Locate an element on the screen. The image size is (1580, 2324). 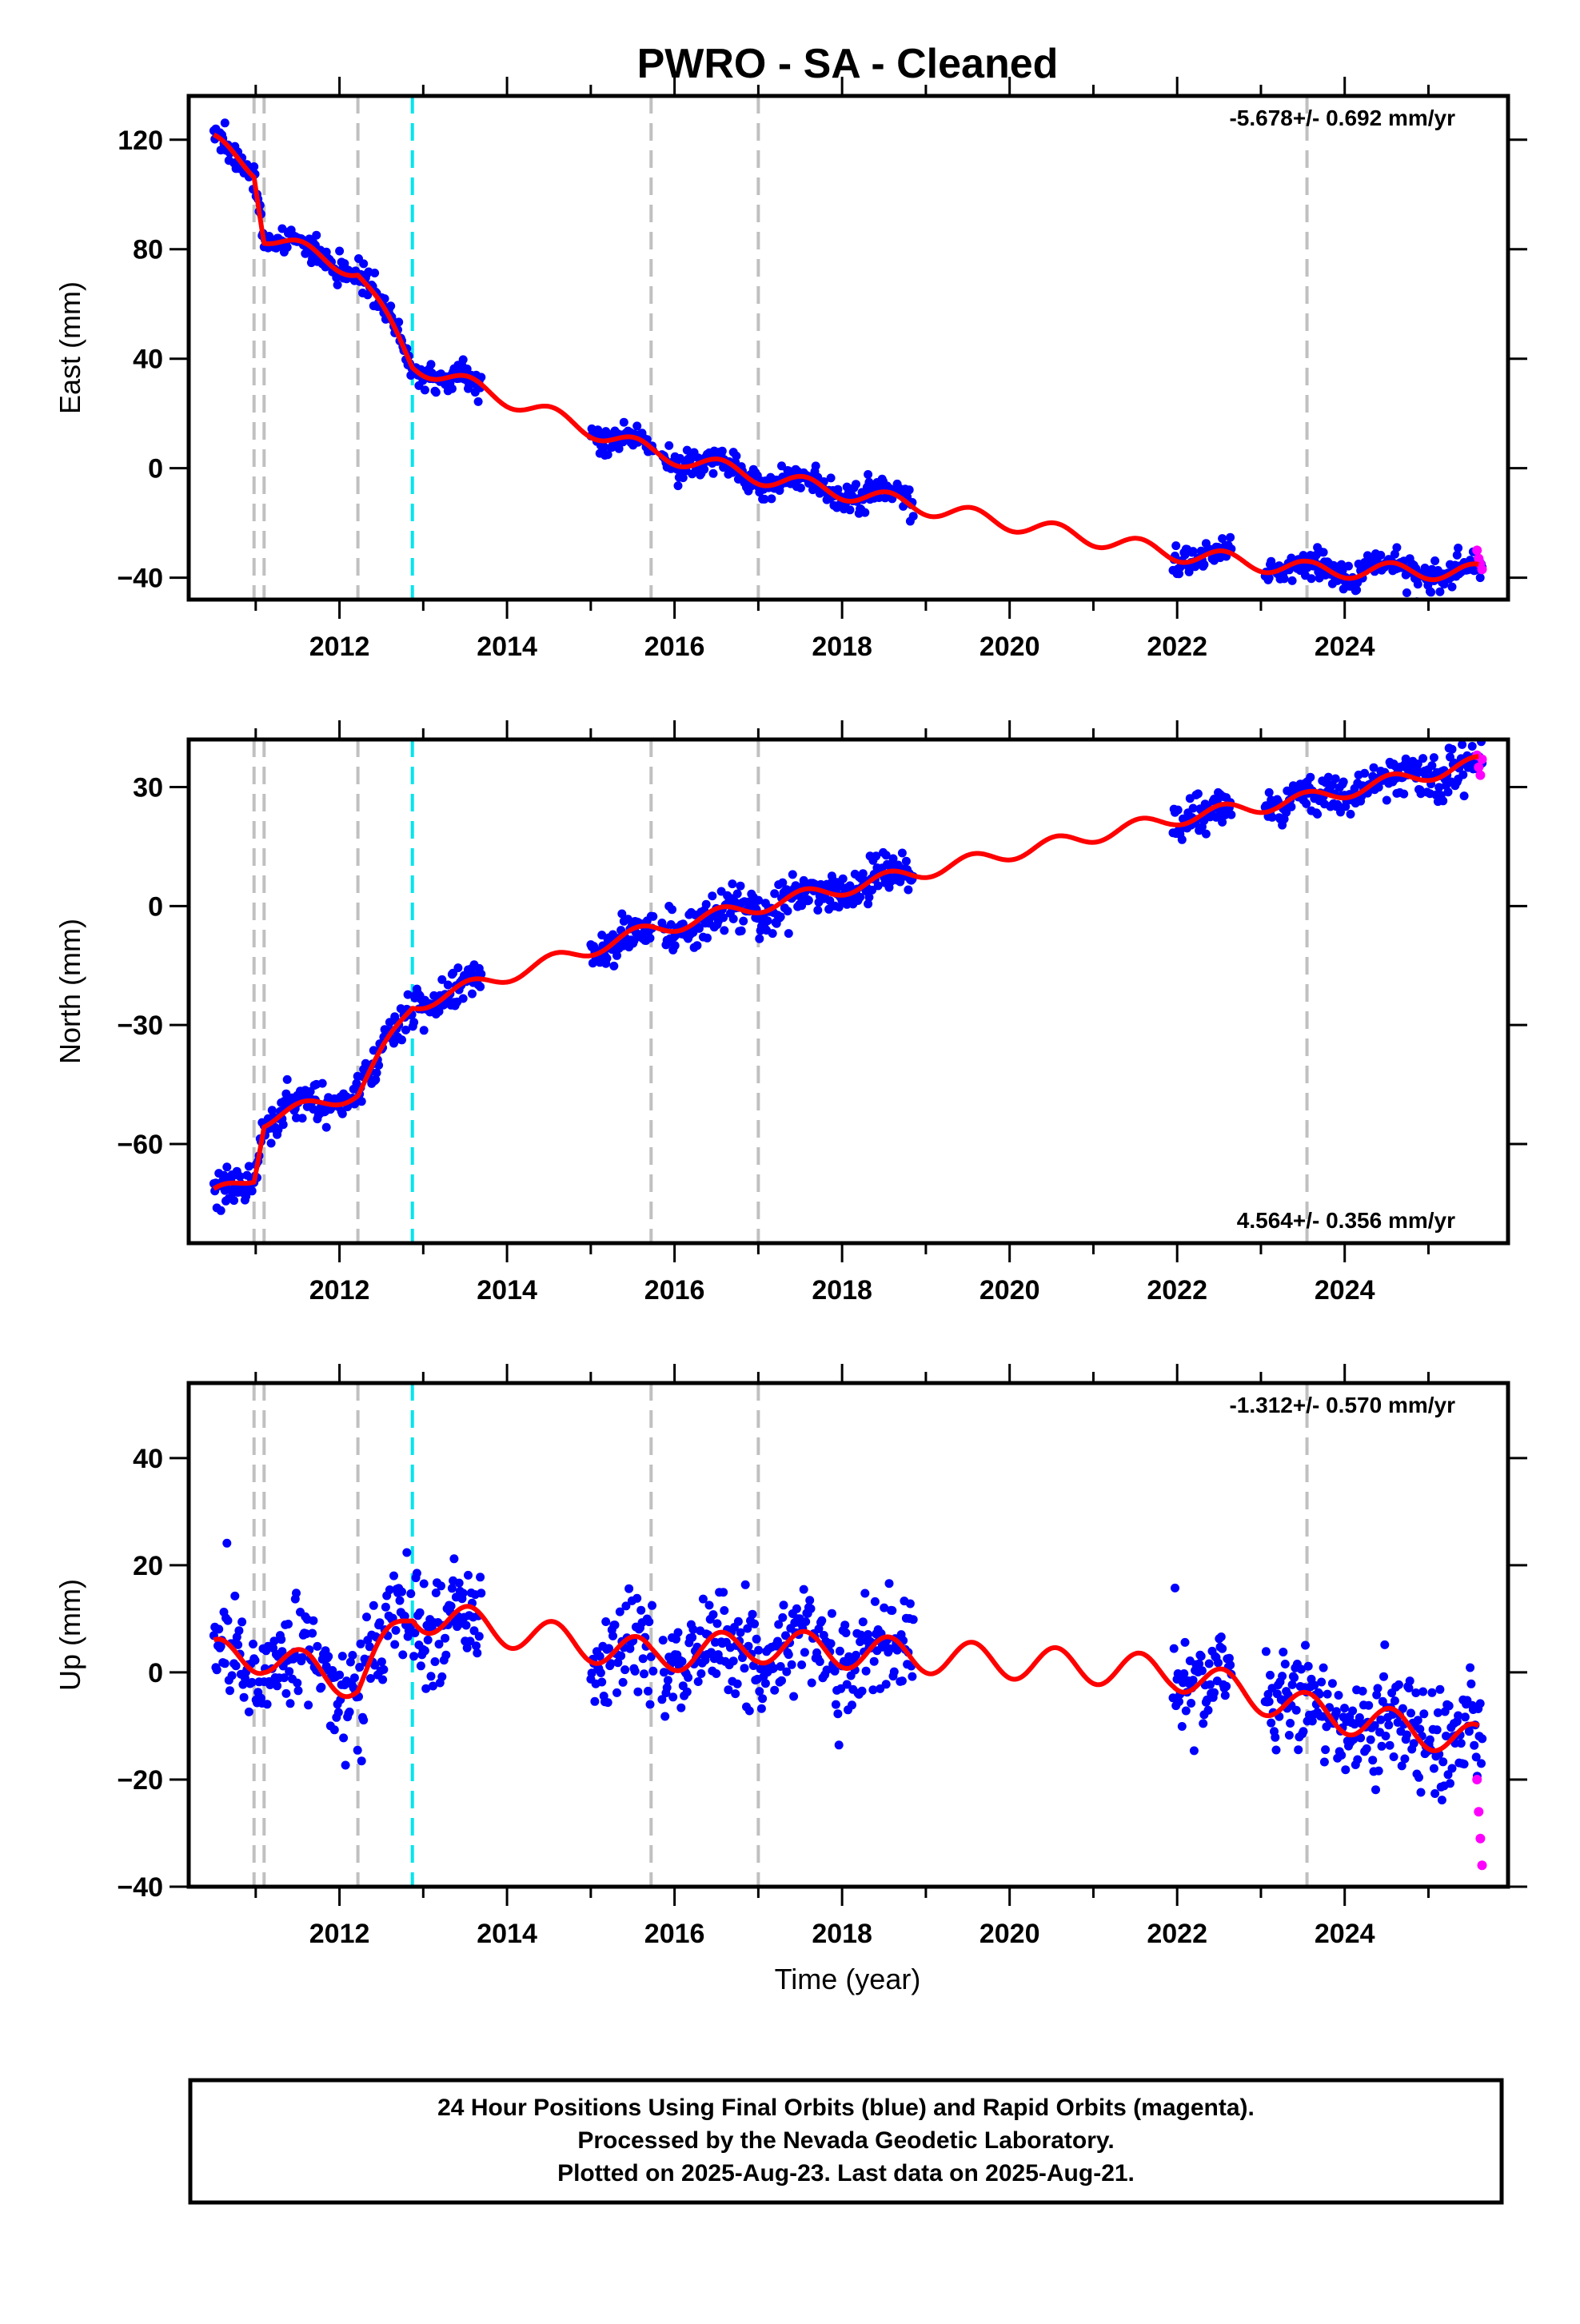
model-fit-line is located at coordinates (846, 1678).